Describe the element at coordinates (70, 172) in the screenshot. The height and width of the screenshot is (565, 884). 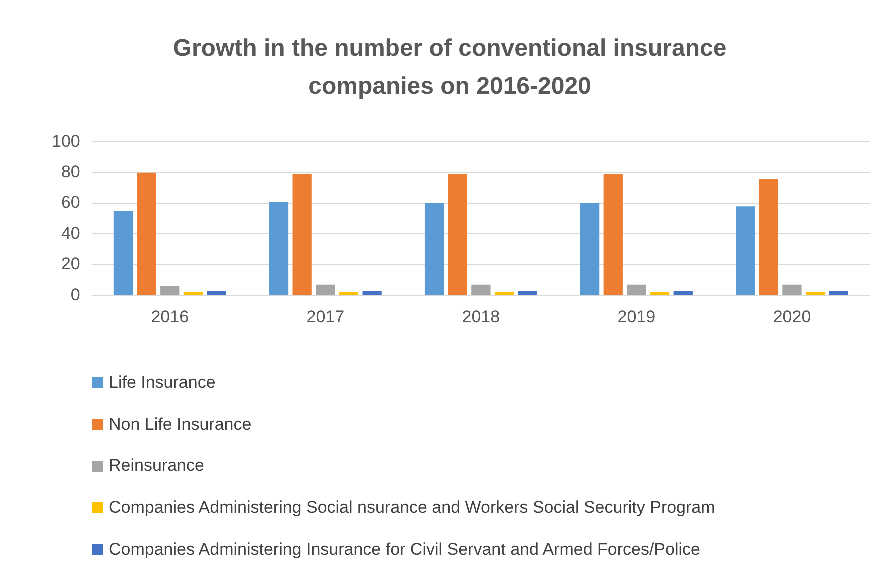
I see `y-tick-label: 80` at that location.